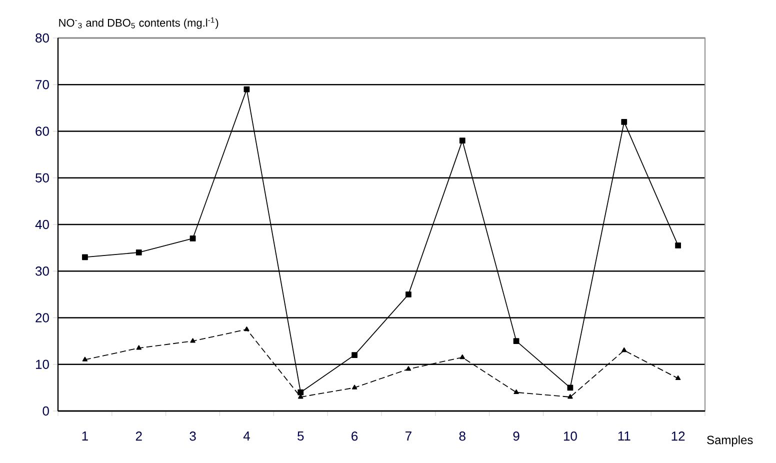  Describe the element at coordinates (42, 364) in the screenshot. I see `y-tick-label: 10` at that location.